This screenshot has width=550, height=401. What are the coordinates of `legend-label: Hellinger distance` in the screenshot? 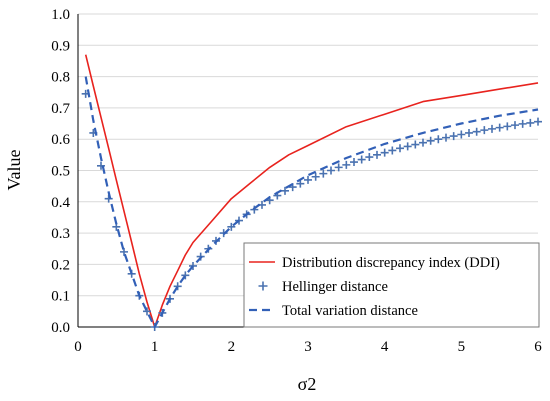 It's located at (335, 287).